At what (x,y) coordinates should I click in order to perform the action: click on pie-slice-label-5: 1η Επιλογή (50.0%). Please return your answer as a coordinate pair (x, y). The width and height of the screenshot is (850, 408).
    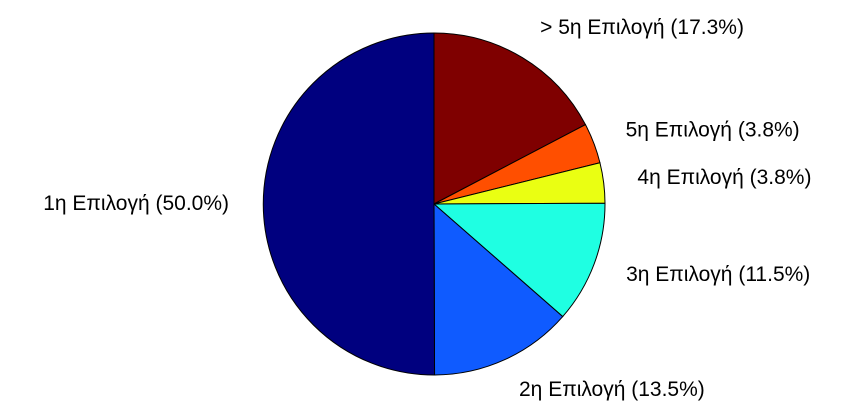
    Looking at the image, I should click on (136, 203).